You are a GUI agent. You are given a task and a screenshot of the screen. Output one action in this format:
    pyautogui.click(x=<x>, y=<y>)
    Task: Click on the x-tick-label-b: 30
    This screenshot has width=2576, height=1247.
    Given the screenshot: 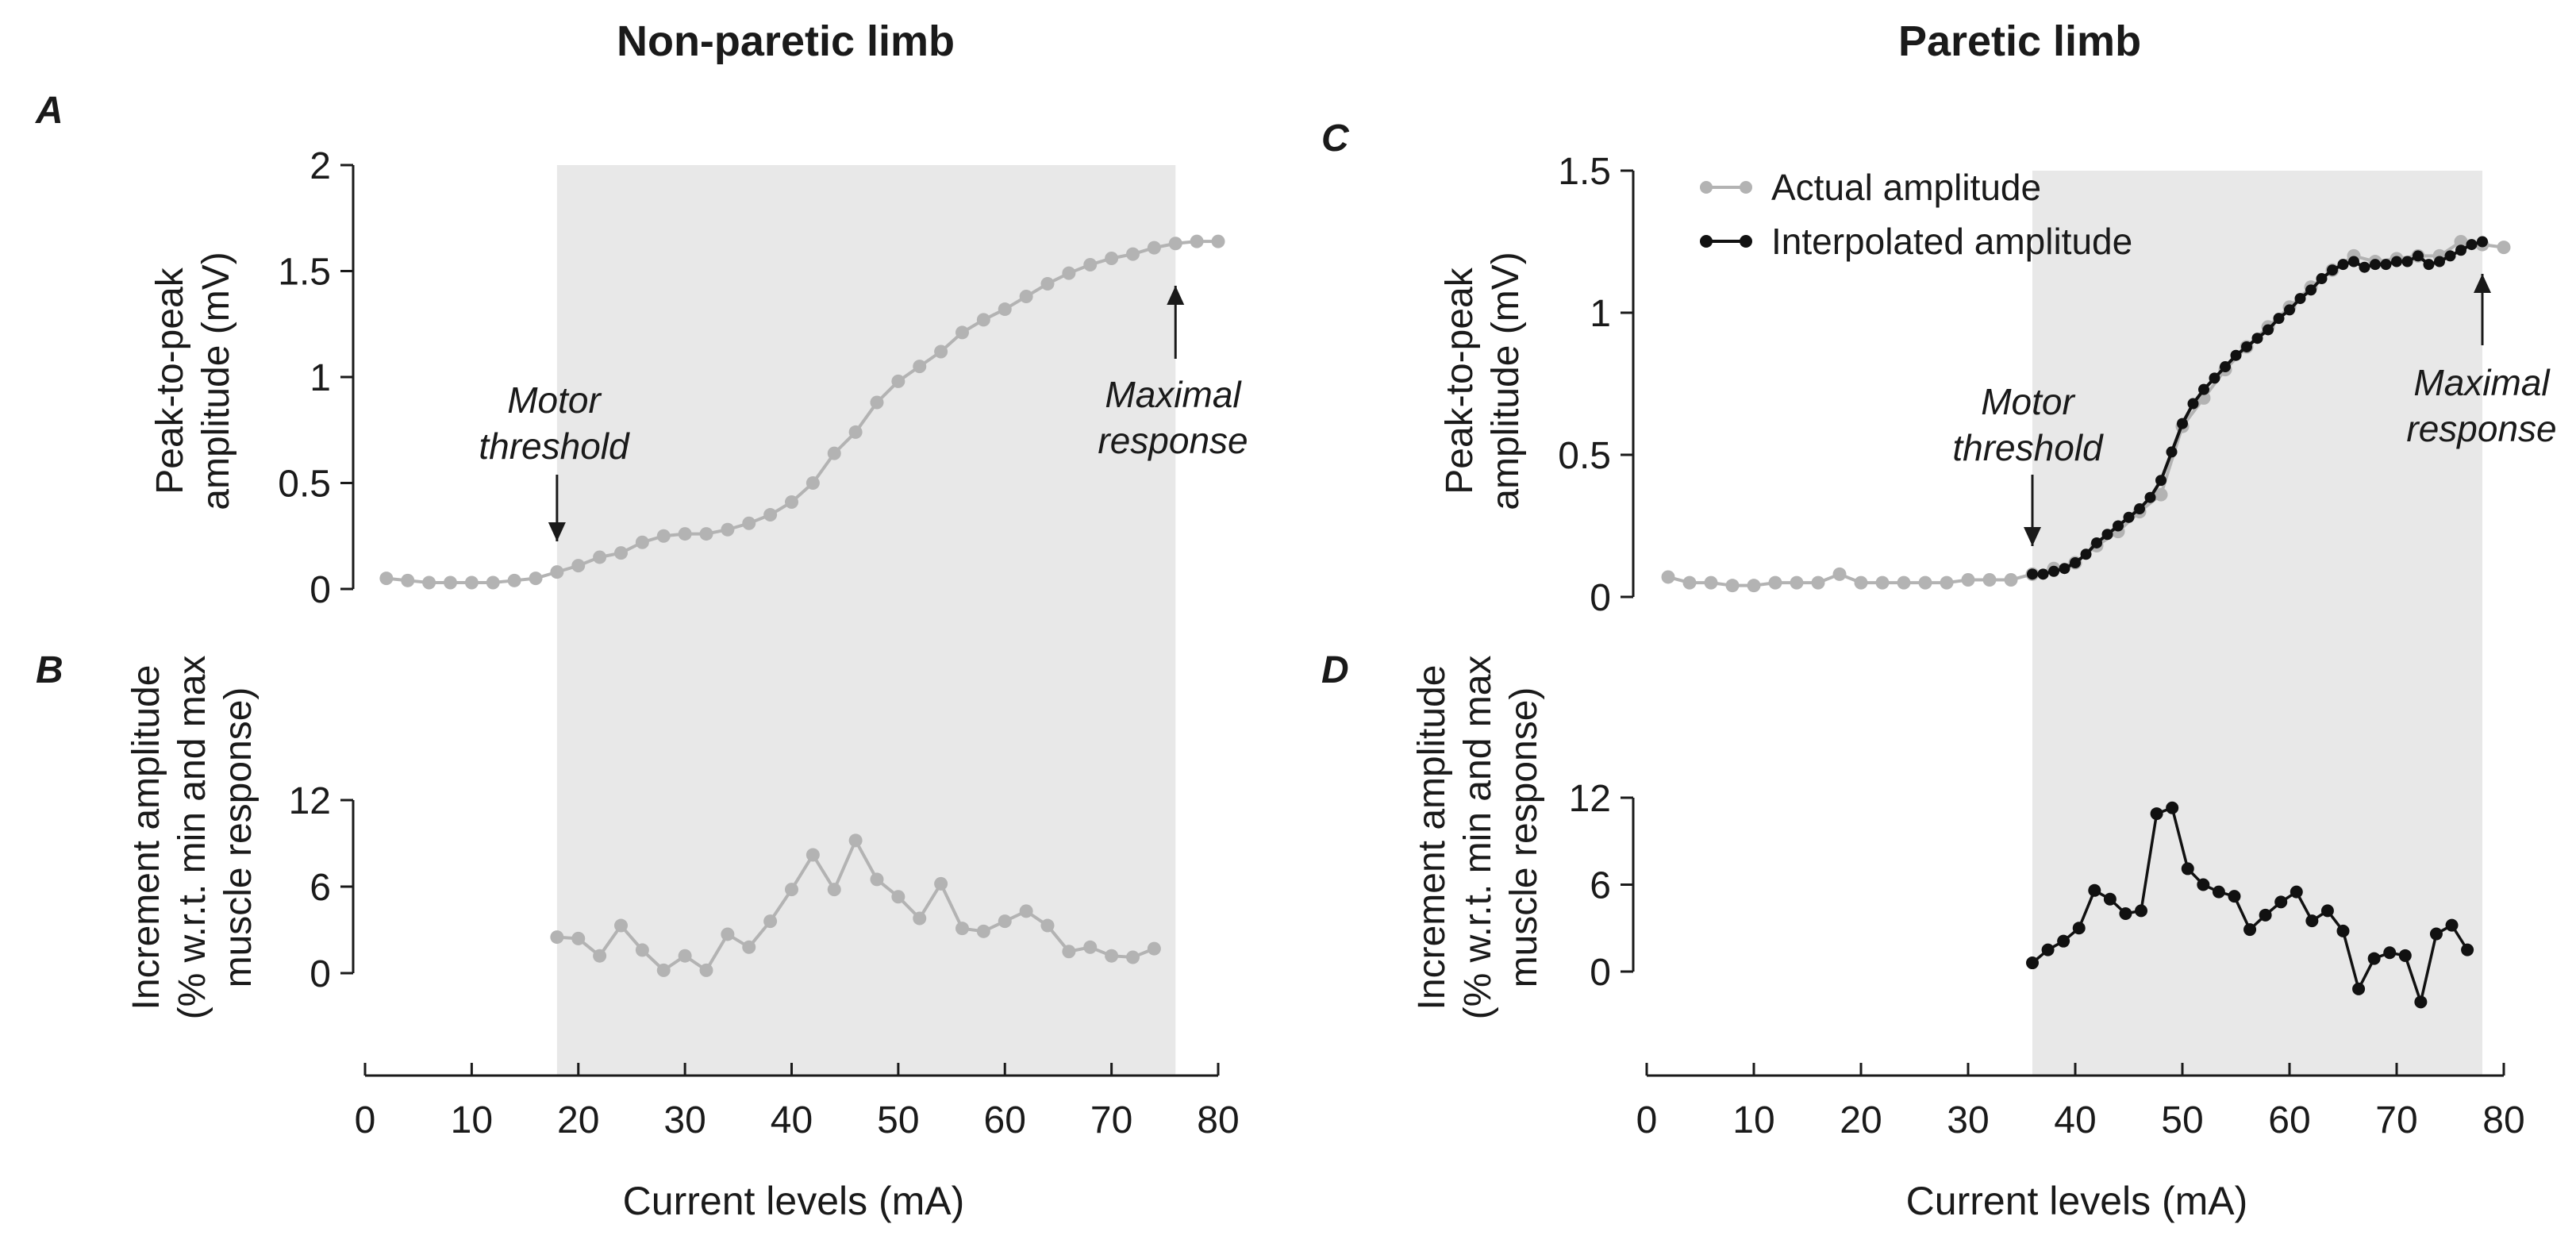 What is the action you would take?
    pyautogui.click(x=684, y=1120)
    